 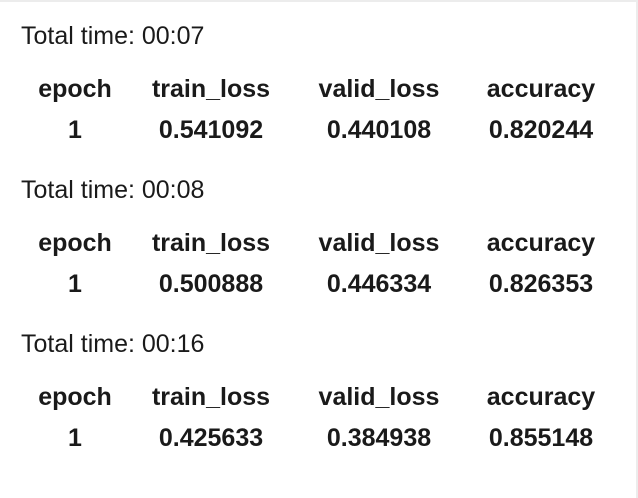 What do you see at coordinates (541, 438) in the screenshot?
I see `cell-accuracy: 0.855148` at bounding box center [541, 438].